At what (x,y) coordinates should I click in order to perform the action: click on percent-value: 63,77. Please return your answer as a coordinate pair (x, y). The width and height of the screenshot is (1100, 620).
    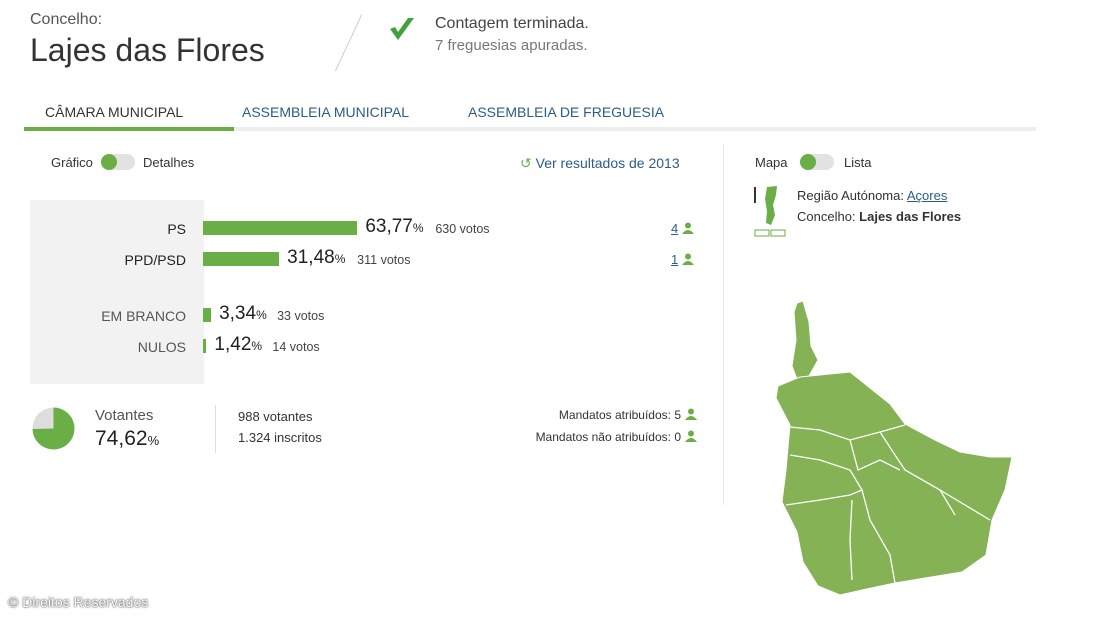
    Looking at the image, I should click on (389, 226).